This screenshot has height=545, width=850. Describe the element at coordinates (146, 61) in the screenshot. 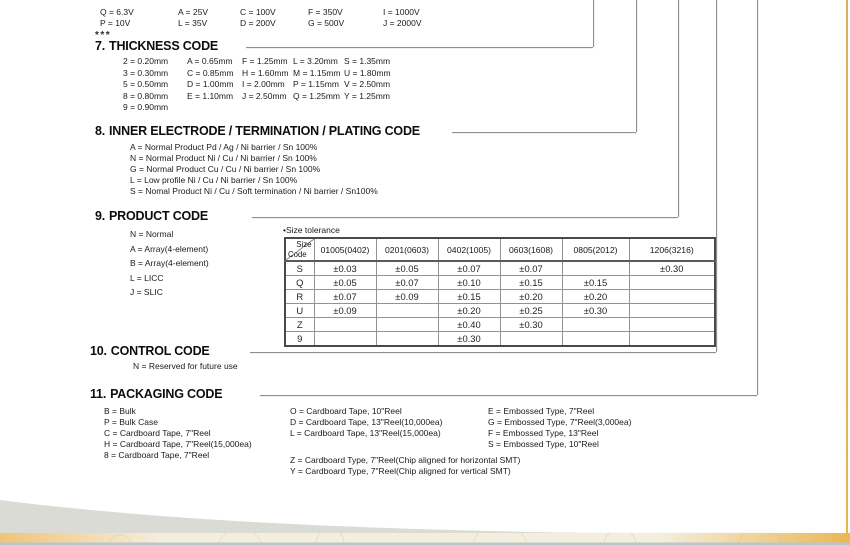

I see `thickness-entry: 2 = 0.20mm` at that location.